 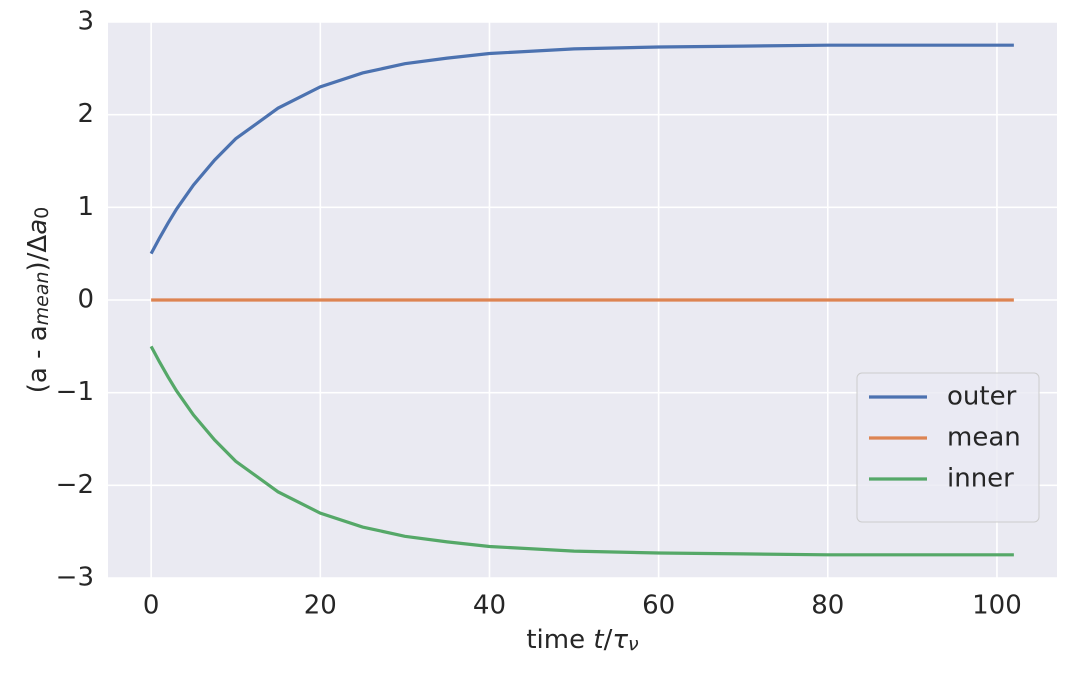 What do you see at coordinates (38, 359) in the screenshot?
I see `y-axis-label-part: (a - a` at bounding box center [38, 359].